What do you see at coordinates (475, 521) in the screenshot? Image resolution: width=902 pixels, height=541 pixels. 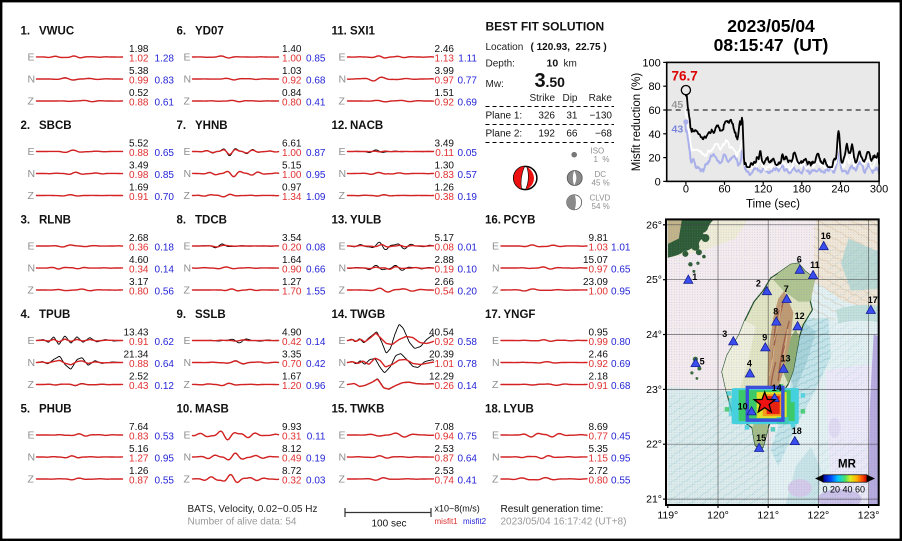 I see `svg-text: misfit2` at bounding box center [475, 521].